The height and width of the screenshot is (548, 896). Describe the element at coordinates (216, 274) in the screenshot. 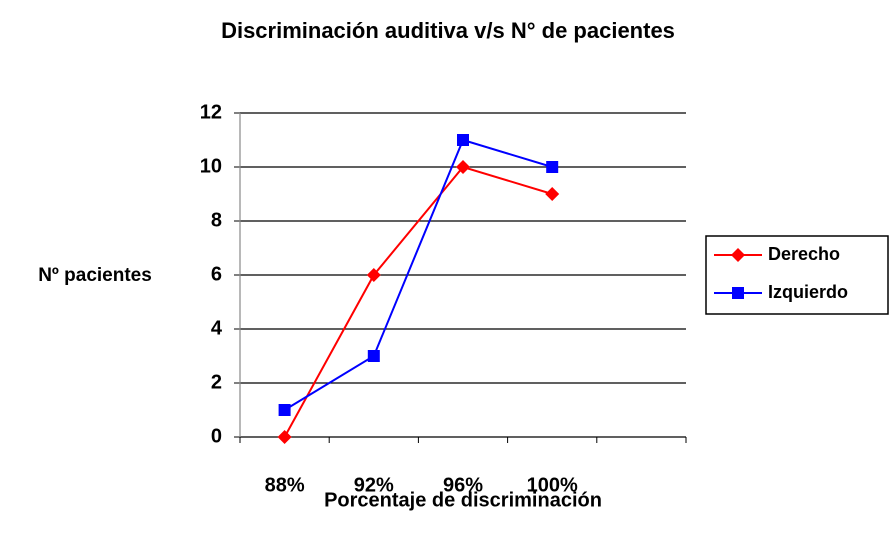

I see `y-tick-label: 6` at that location.